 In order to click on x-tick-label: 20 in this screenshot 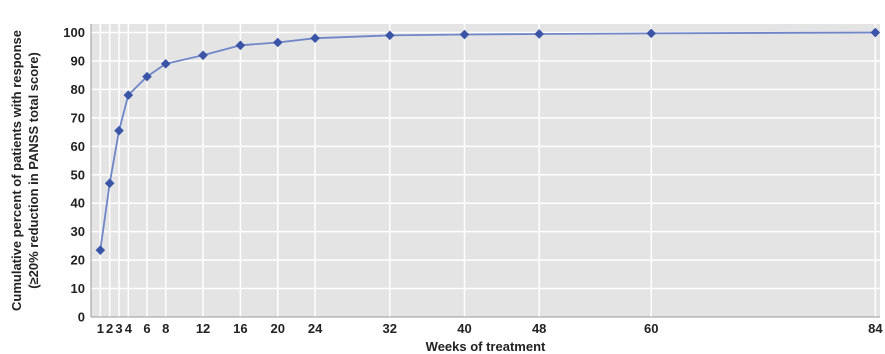, I will do `click(278, 328)`.